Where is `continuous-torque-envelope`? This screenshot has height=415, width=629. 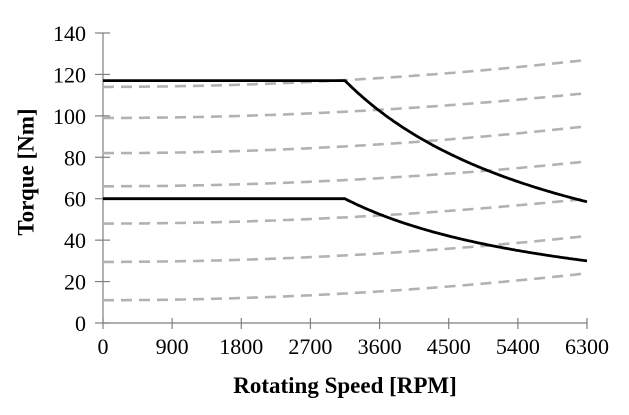
continuous-torque-envelope is located at coordinates (345, 230).